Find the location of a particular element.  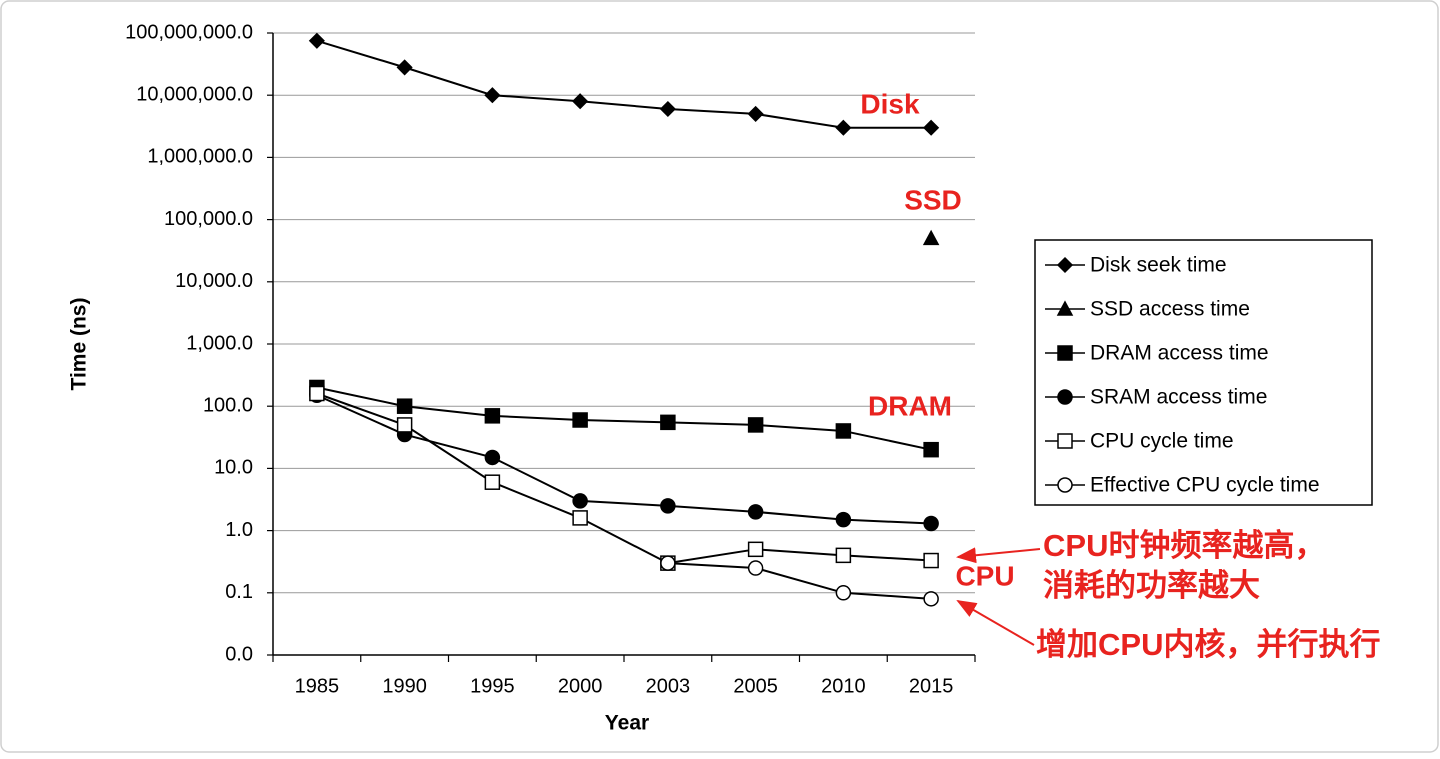

x-tick-label: 2015 is located at coordinates (931, 686).